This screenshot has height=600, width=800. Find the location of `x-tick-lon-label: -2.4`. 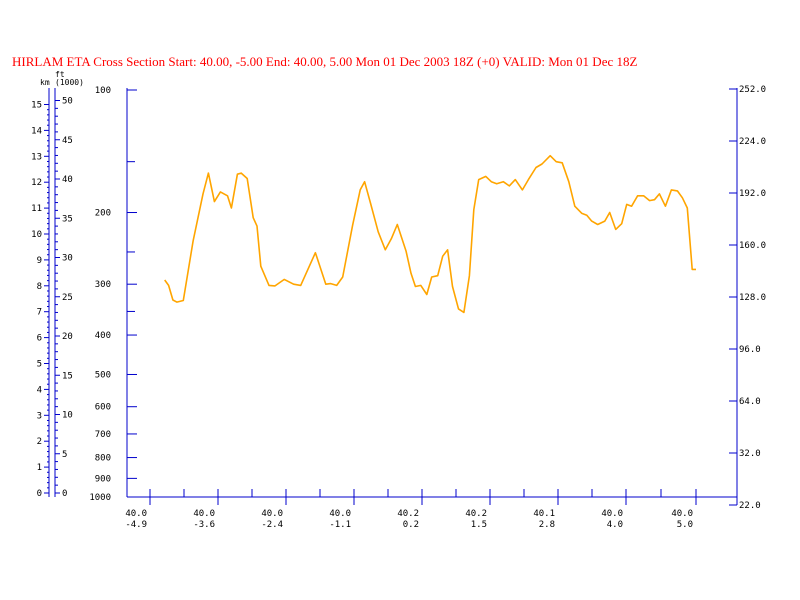

x-tick-lon-label: -2.4 is located at coordinates (272, 525).